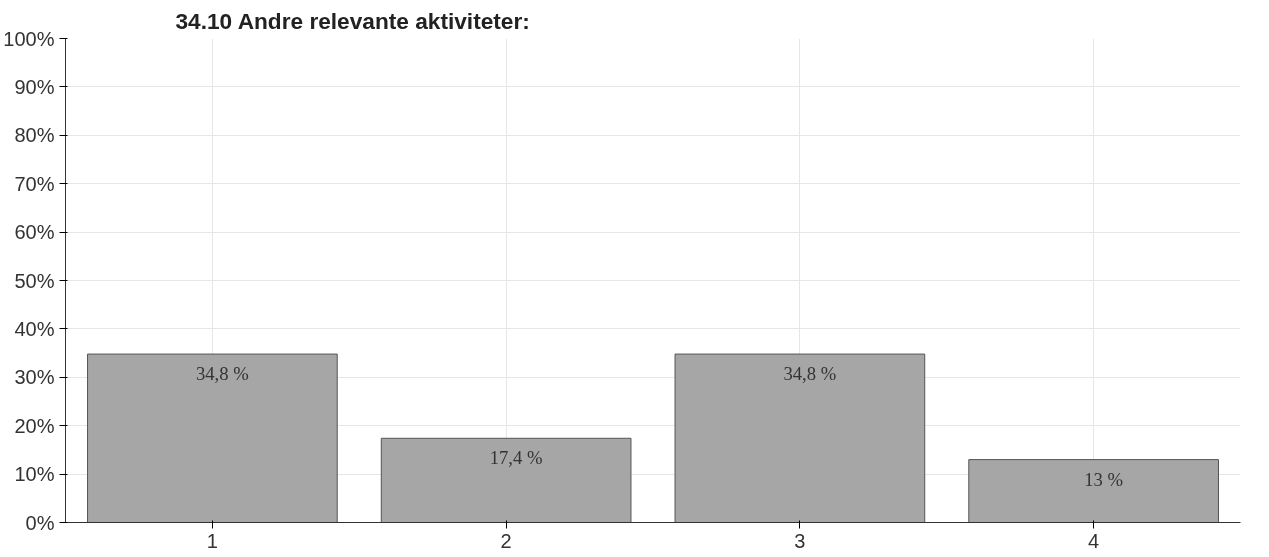  Describe the element at coordinates (800, 540) in the screenshot. I see `x-tick-label: 3` at that location.